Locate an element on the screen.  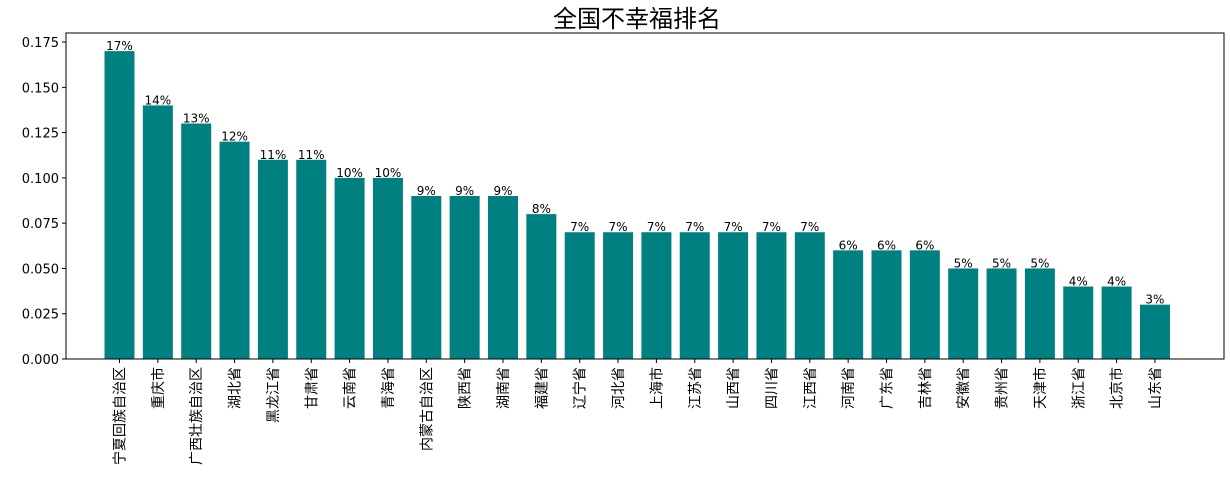
x-category-label: 河北省 is located at coordinates (619, 388).